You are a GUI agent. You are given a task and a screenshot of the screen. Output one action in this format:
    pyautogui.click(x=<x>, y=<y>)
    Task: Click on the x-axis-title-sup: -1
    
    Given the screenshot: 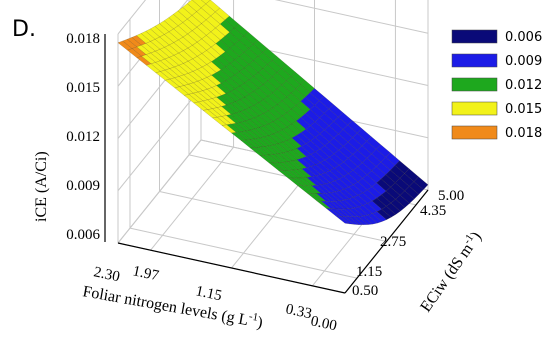 What is the action you would take?
    pyautogui.click(x=253, y=316)
    